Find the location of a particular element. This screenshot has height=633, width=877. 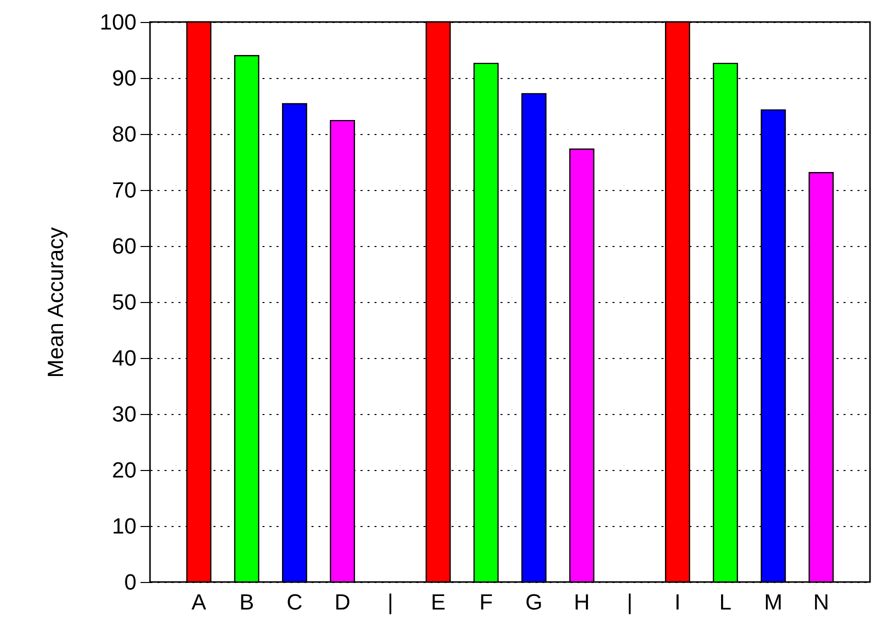

y-tick-label: 80 is located at coordinates (124, 134).